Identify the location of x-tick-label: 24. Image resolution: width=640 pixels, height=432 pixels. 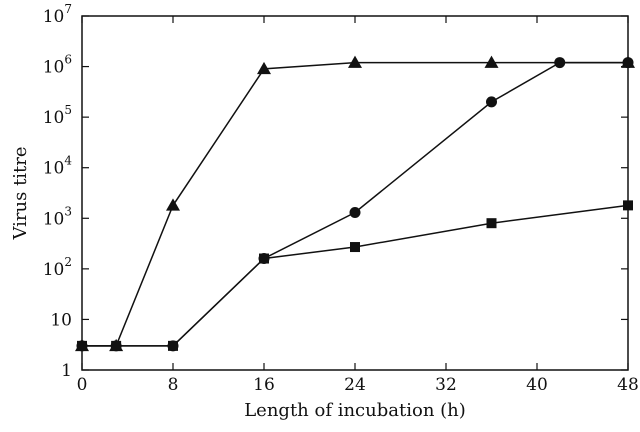
(355, 385).